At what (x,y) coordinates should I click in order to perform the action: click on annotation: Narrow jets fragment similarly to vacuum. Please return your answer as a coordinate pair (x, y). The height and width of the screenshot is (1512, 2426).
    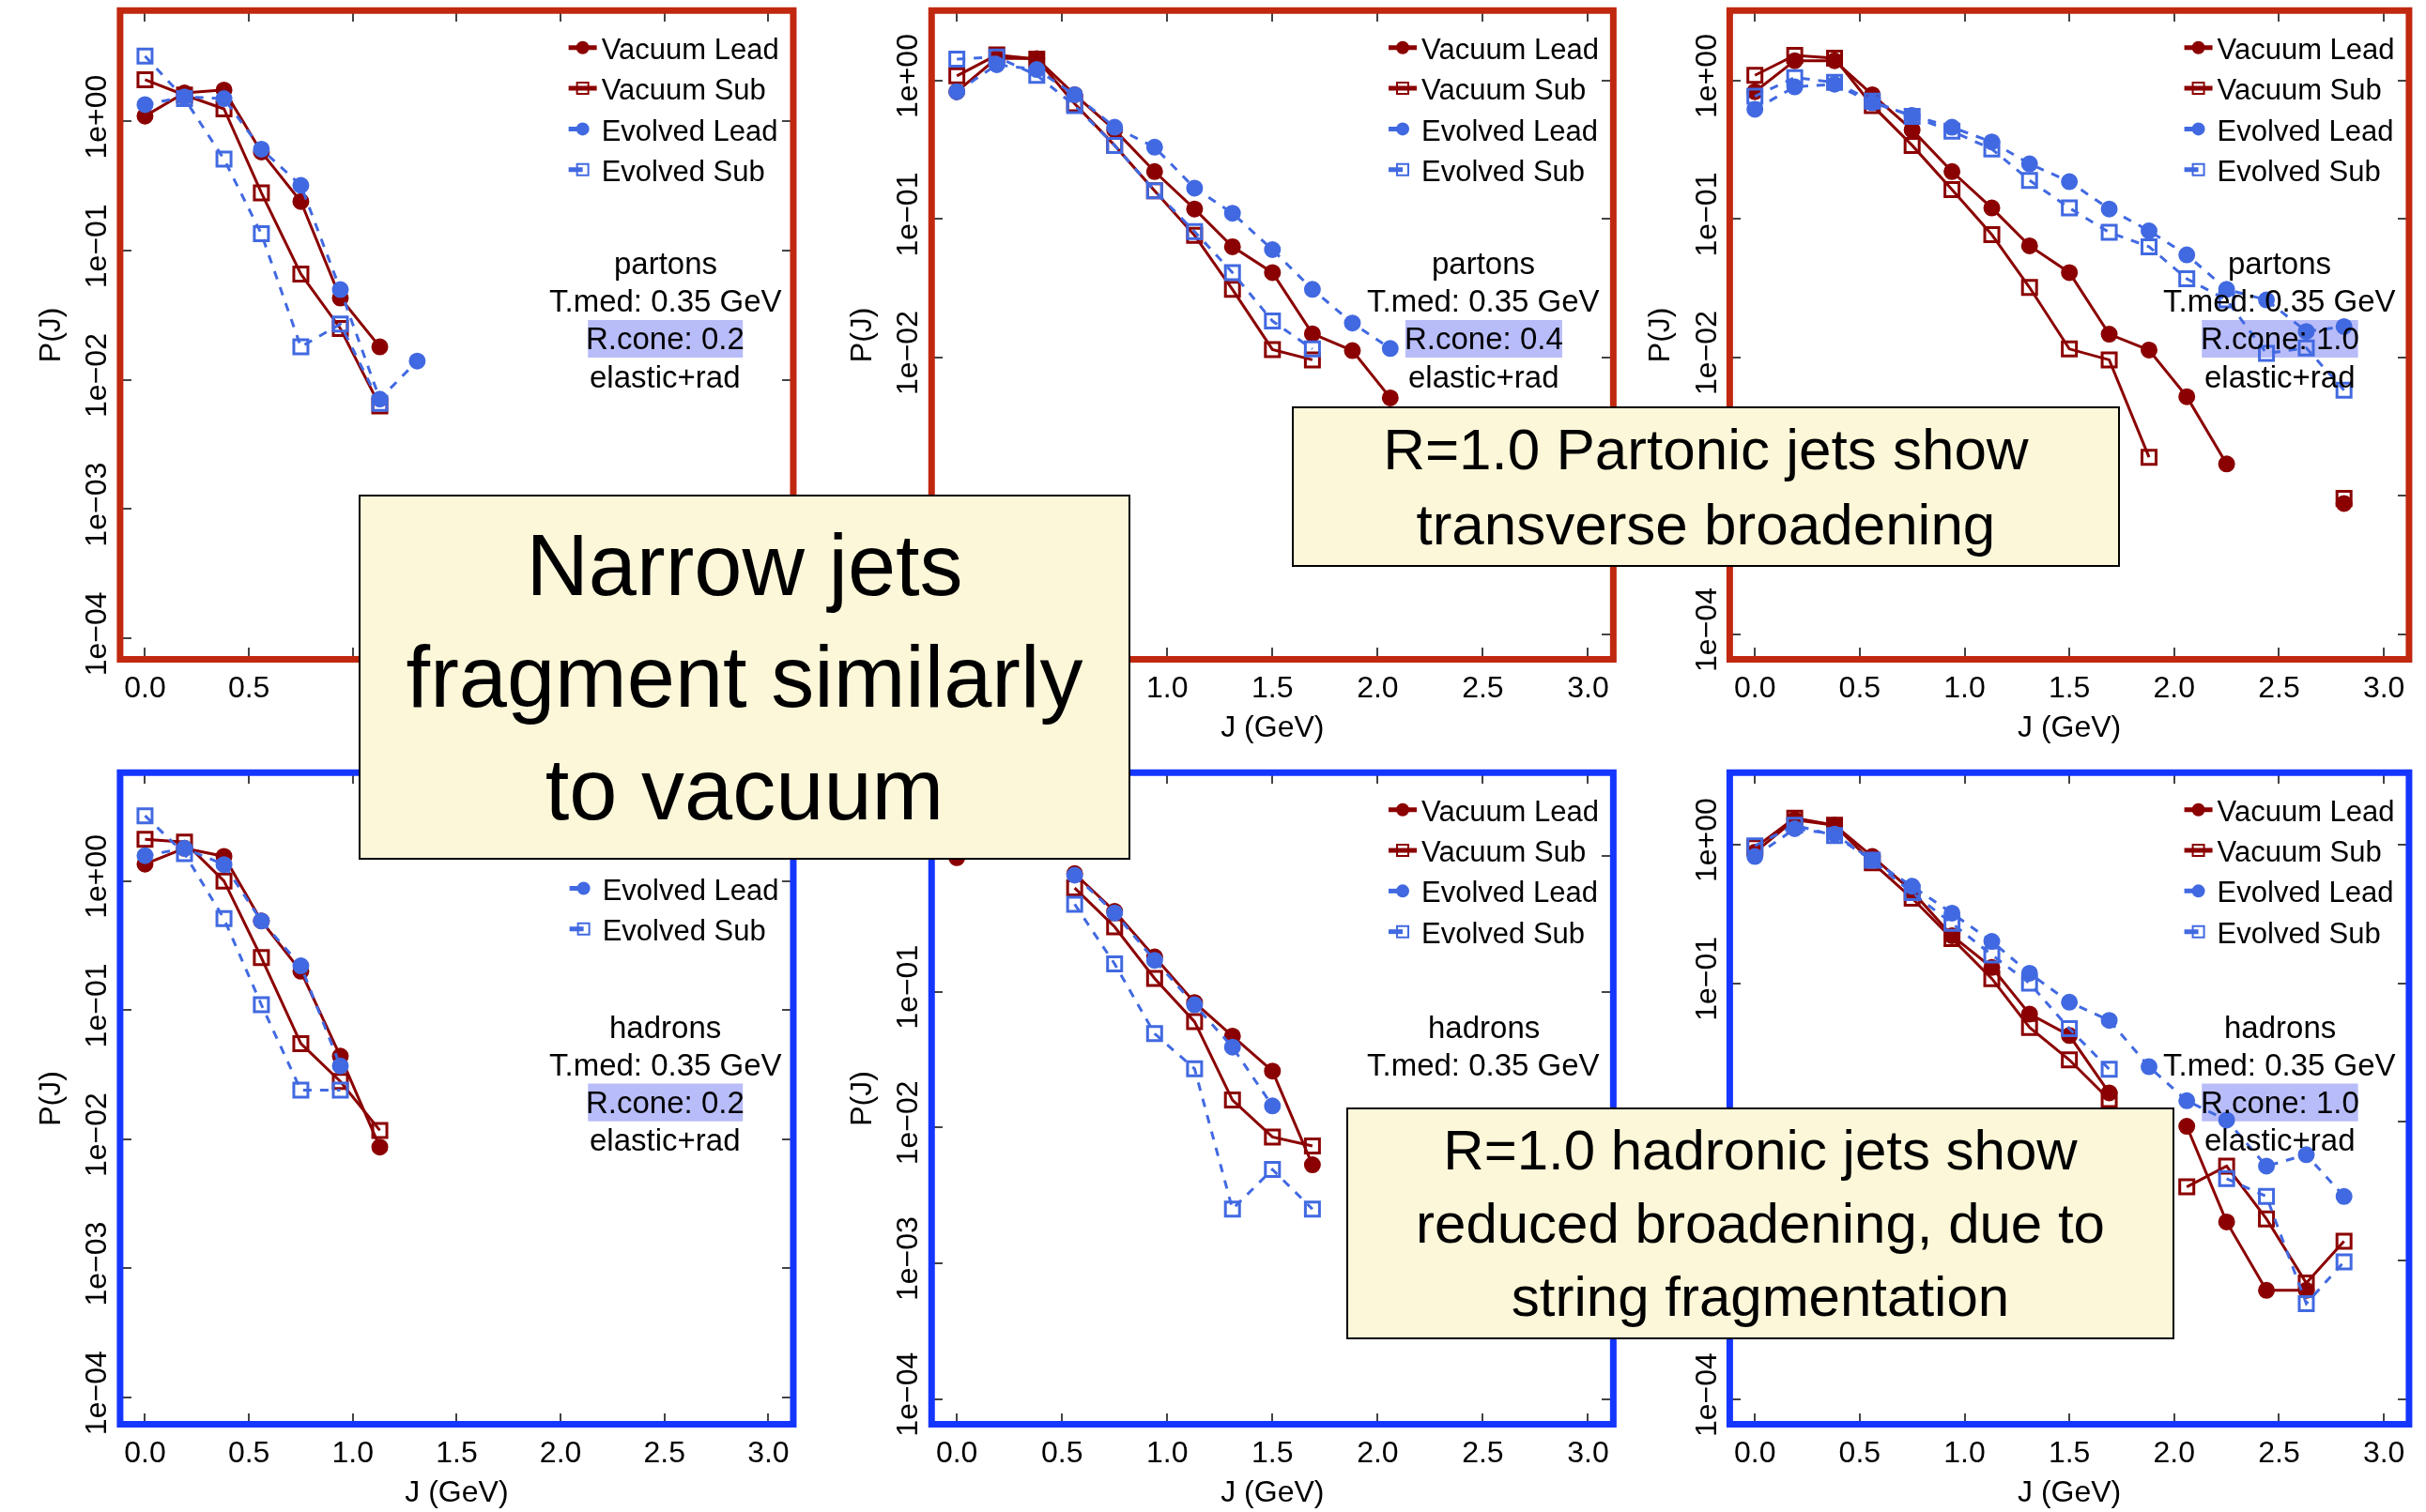
    Looking at the image, I should click on (744, 677).